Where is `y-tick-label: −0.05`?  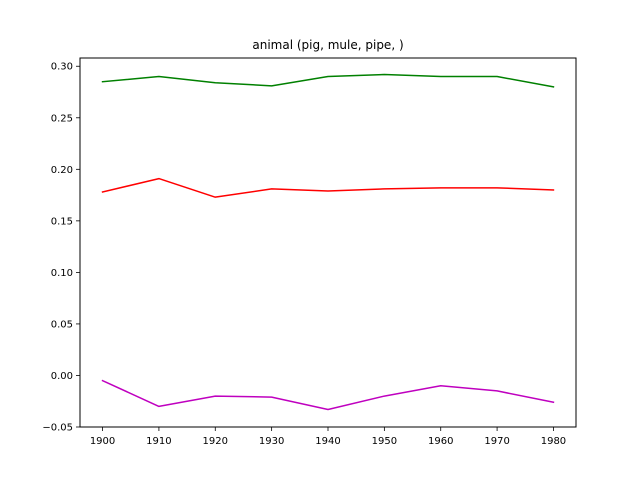 y-tick-label: −0.05 is located at coordinates (57, 428).